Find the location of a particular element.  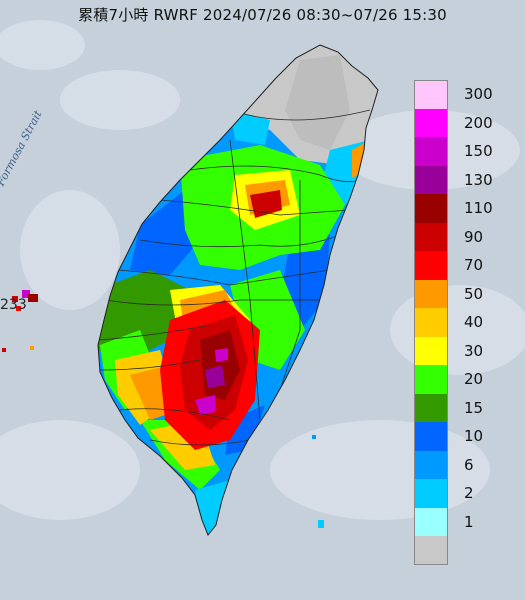

legend-label: 10 is located at coordinates (474, 436).